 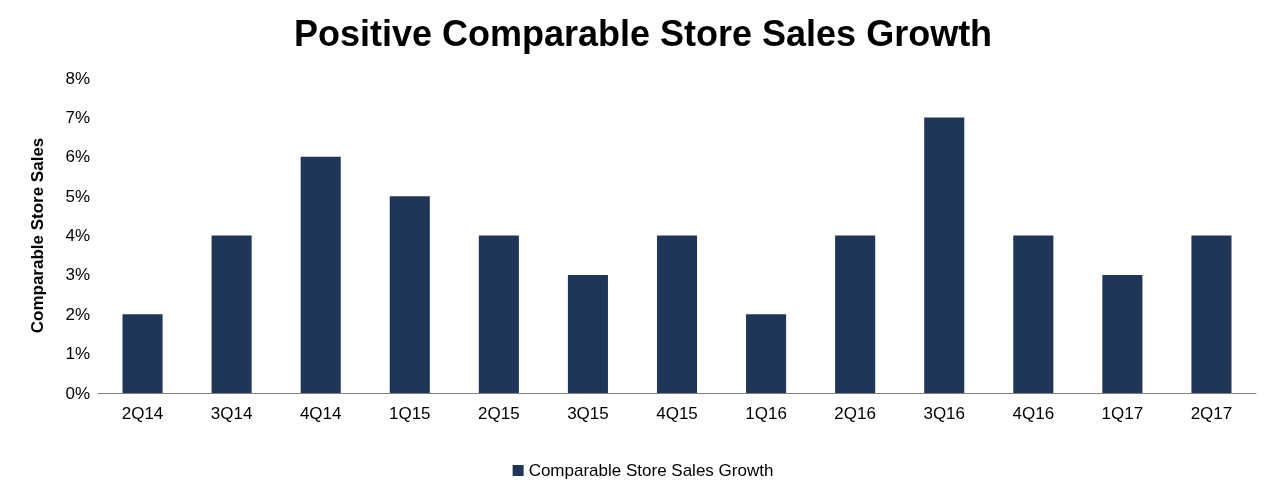 I want to click on x-tick-label: 2Q15, so click(x=499, y=413).